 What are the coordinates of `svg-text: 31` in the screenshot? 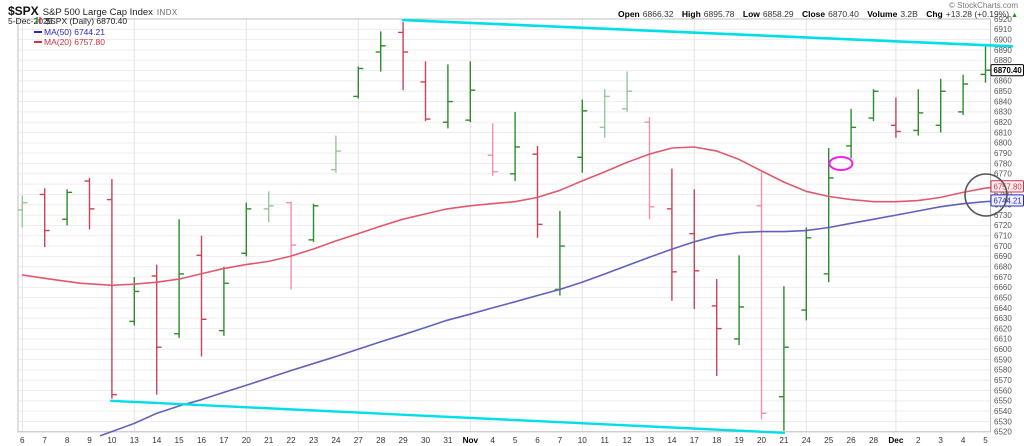 It's located at (448, 440).